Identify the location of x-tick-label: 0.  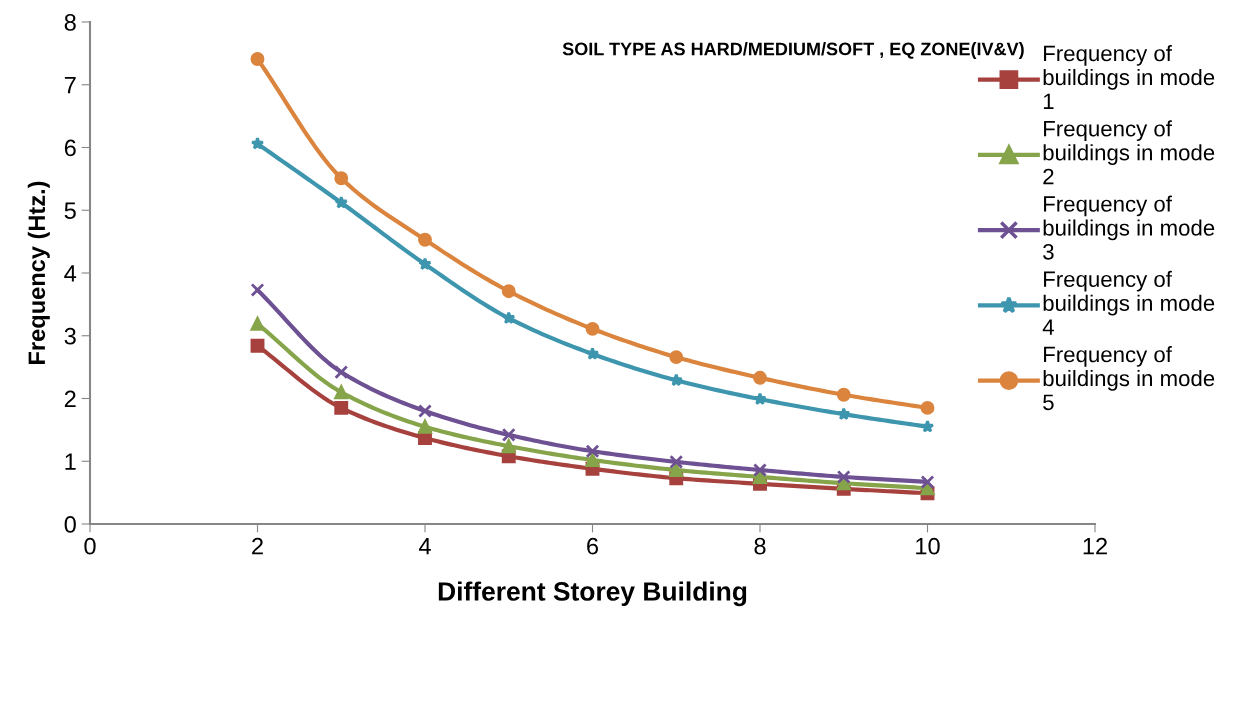
(90, 546).